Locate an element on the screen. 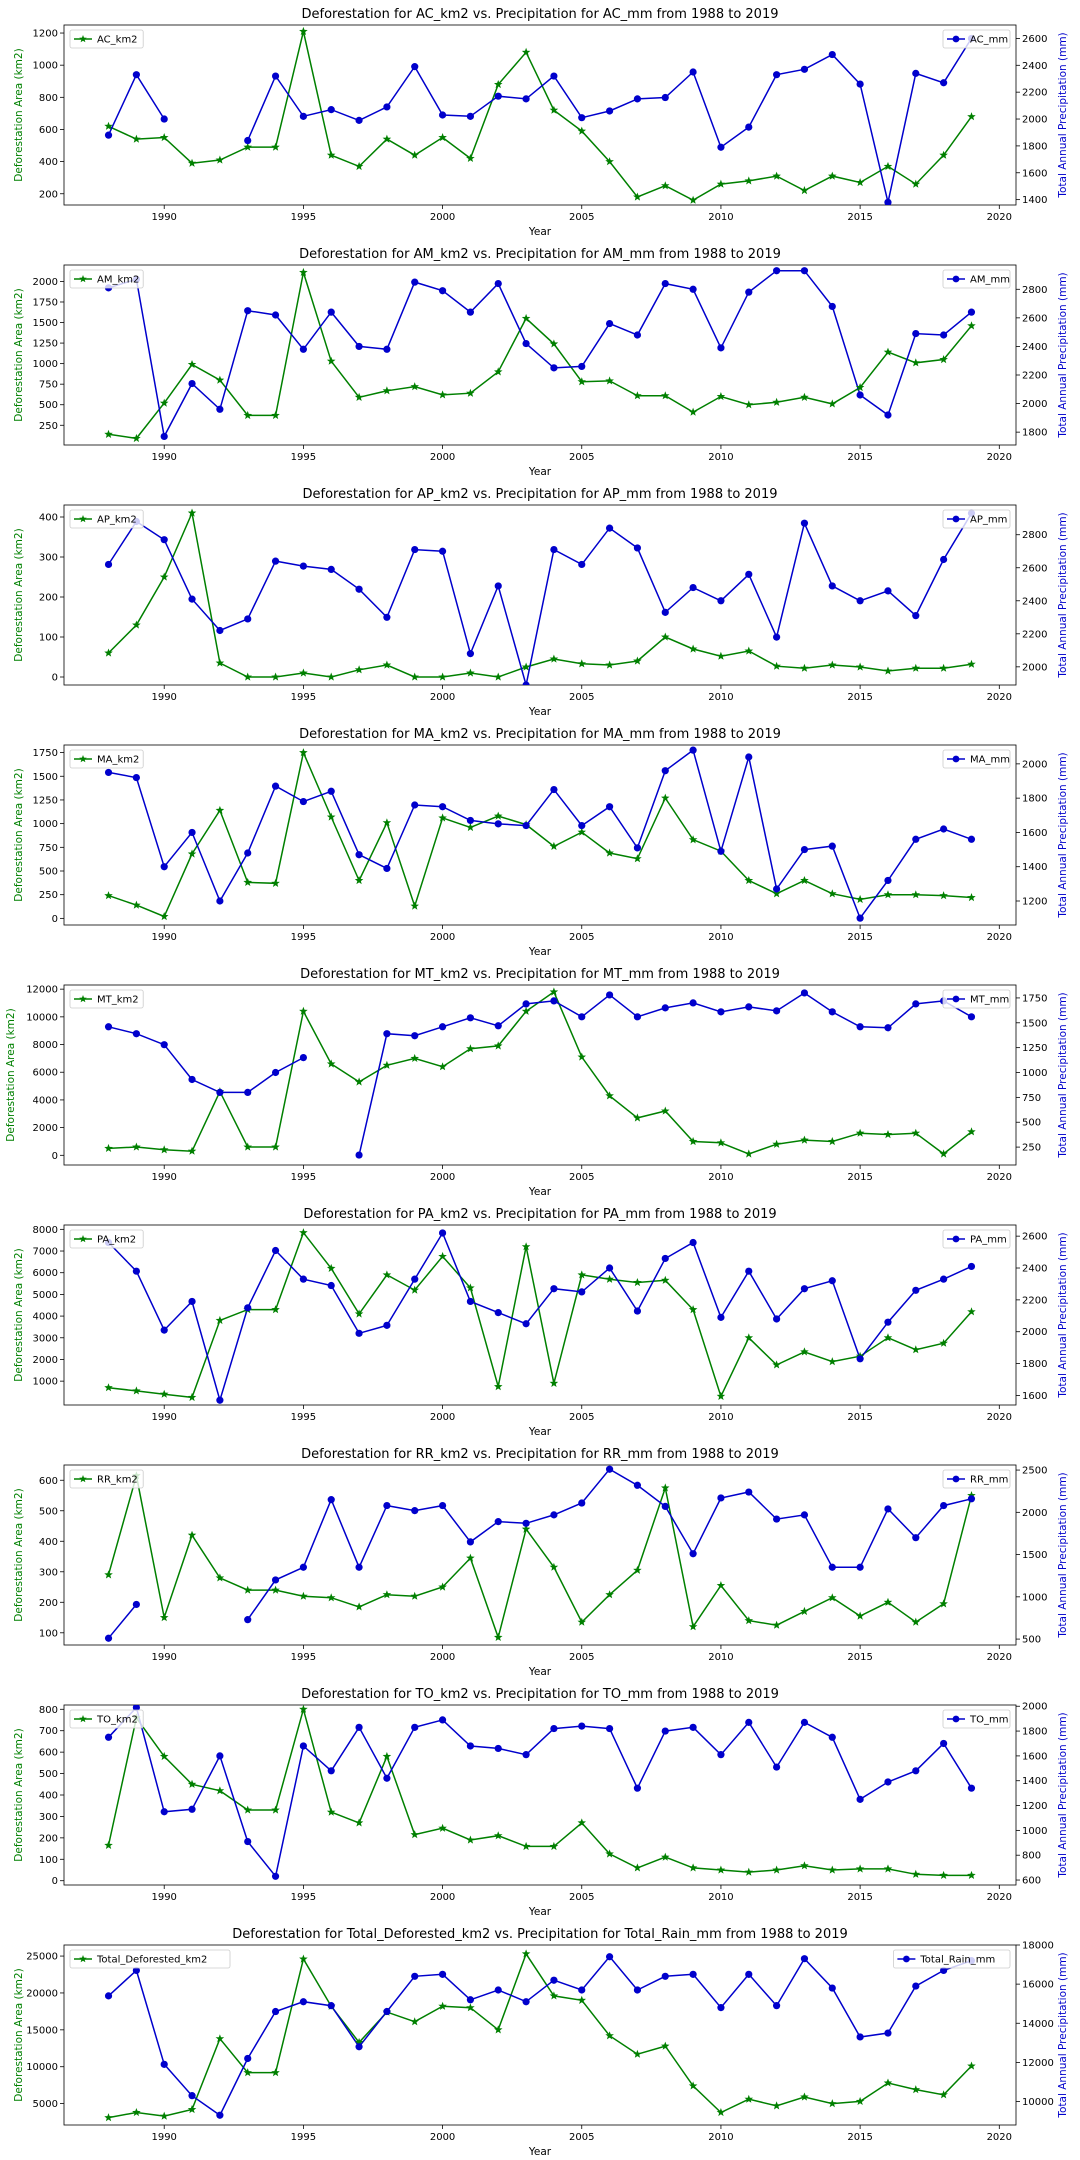  legend-right: PA_mm is located at coordinates (976, 1239).